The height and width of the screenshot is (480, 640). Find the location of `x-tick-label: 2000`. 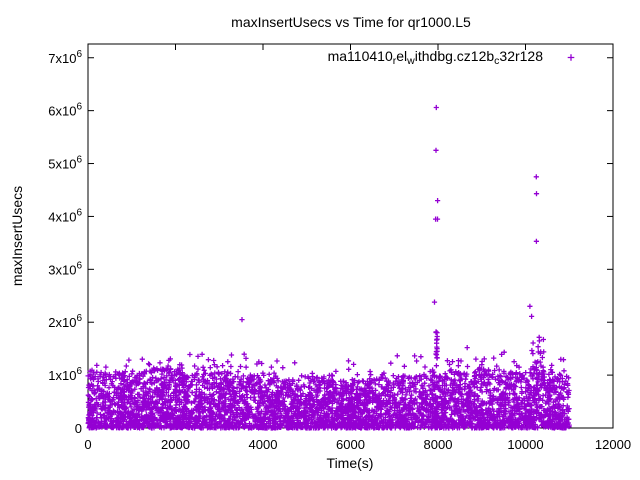

x-tick-label: 2000 is located at coordinates (175, 444).